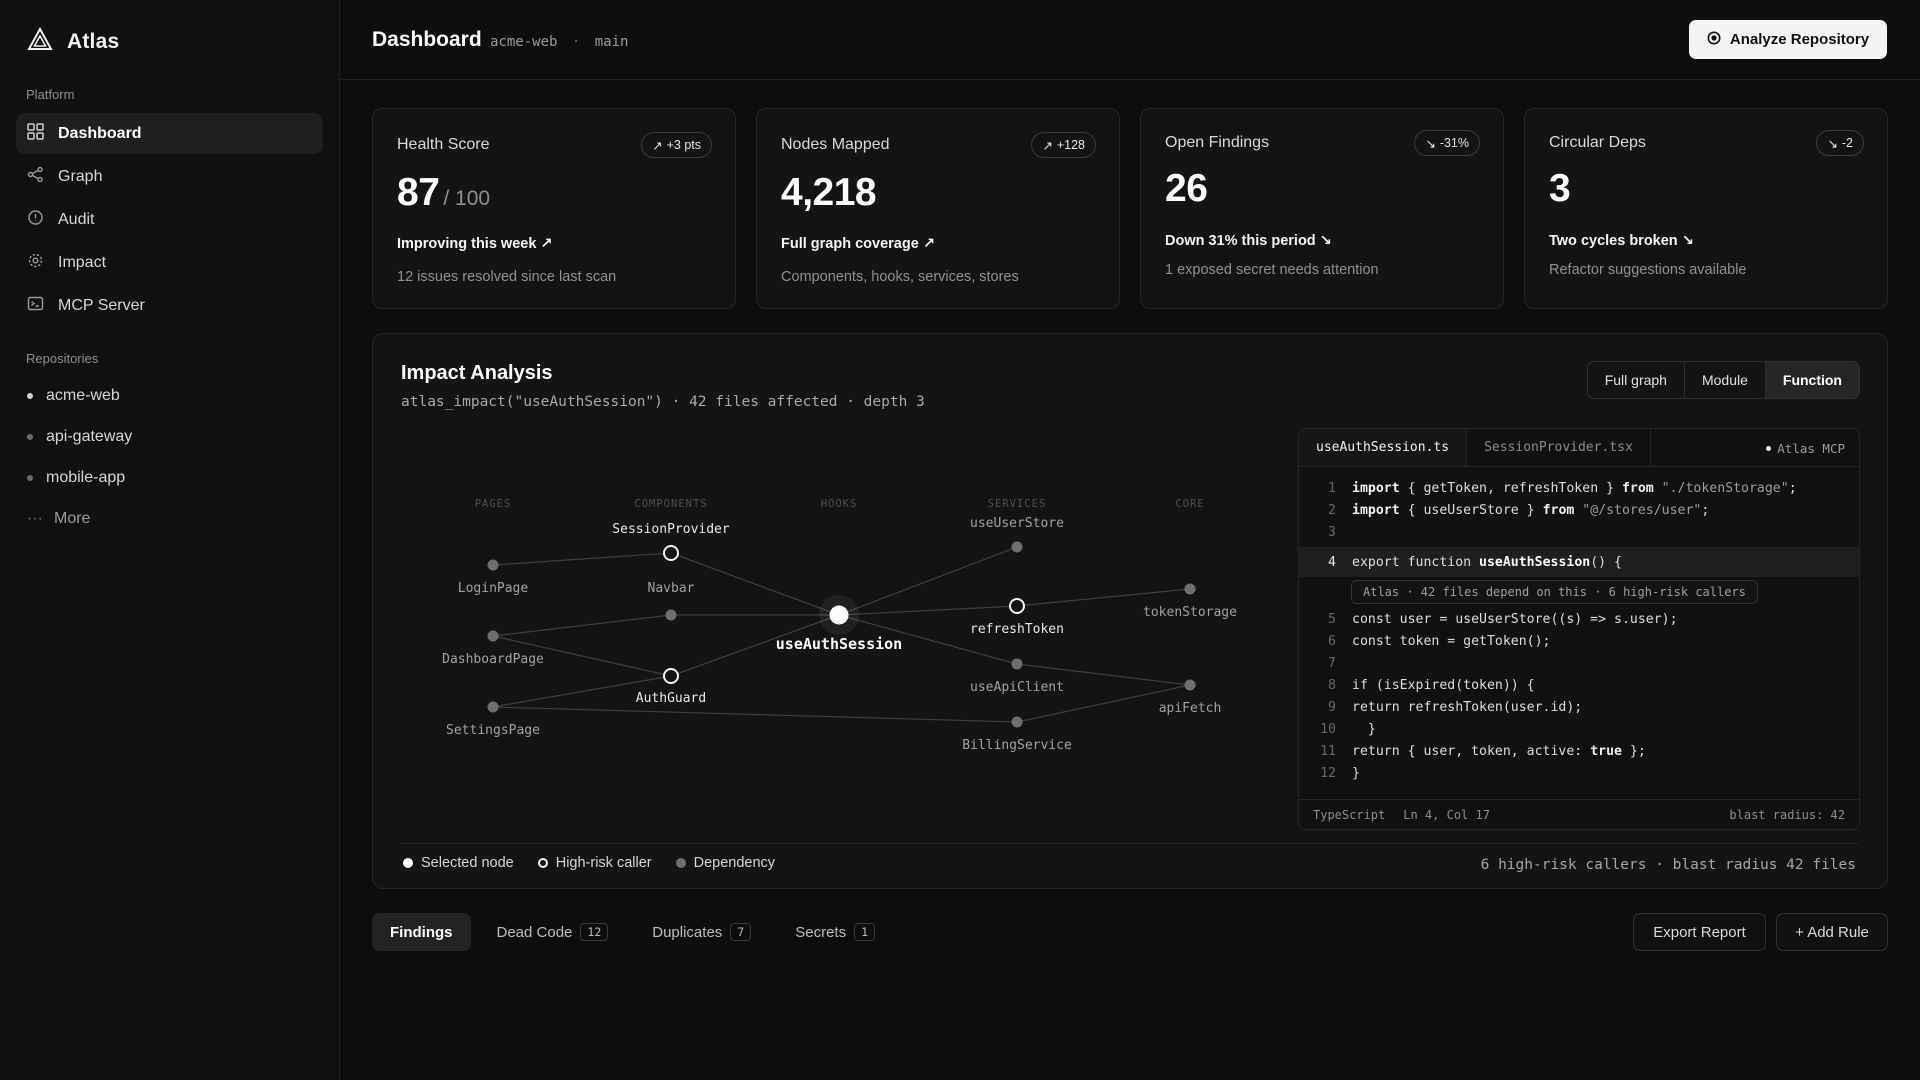  What do you see at coordinates (1017, 722) in the screenshot?
I see `graph-node-billingservice` at bounding box center [1017, 722].